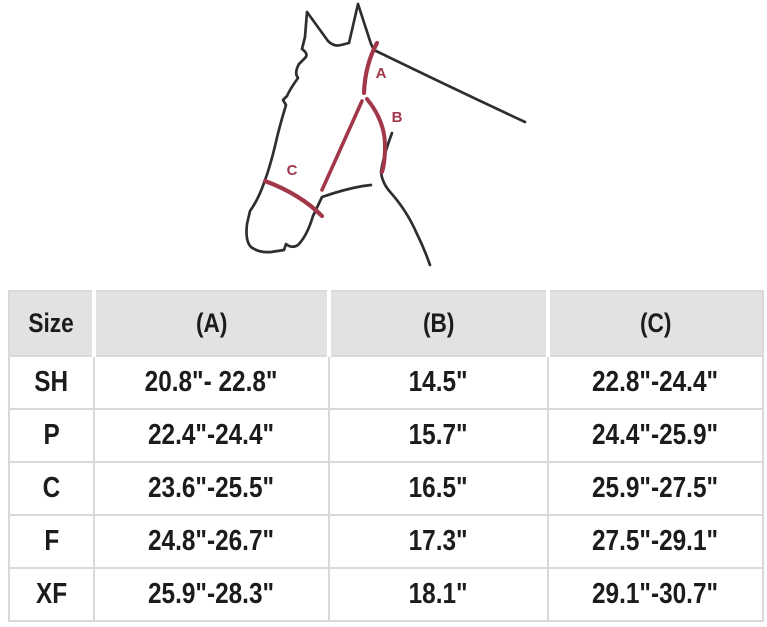  I want to click on measurement-a-cell: 24.8"-26.7", so click(211, 541).